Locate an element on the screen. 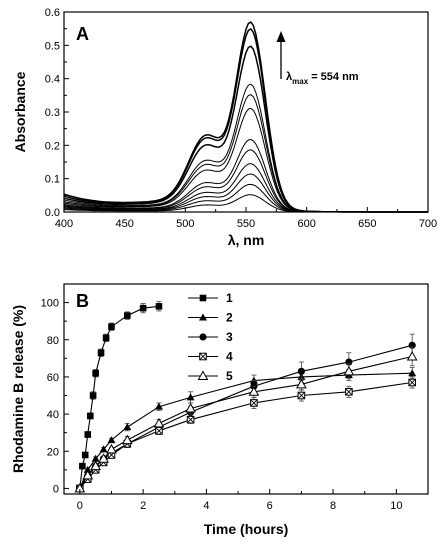 This screenshot has height=550, width=440. legend-item-5: 5 is located at coordinates (210, 376).